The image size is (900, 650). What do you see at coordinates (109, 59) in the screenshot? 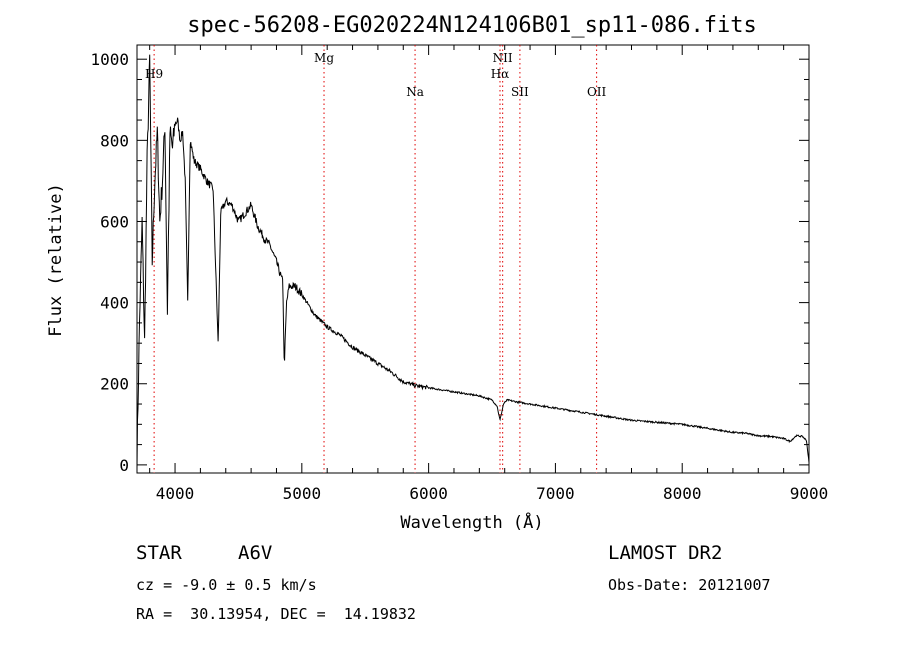
I see `y-tick-label: 1000` at bounding box center [109, 59].